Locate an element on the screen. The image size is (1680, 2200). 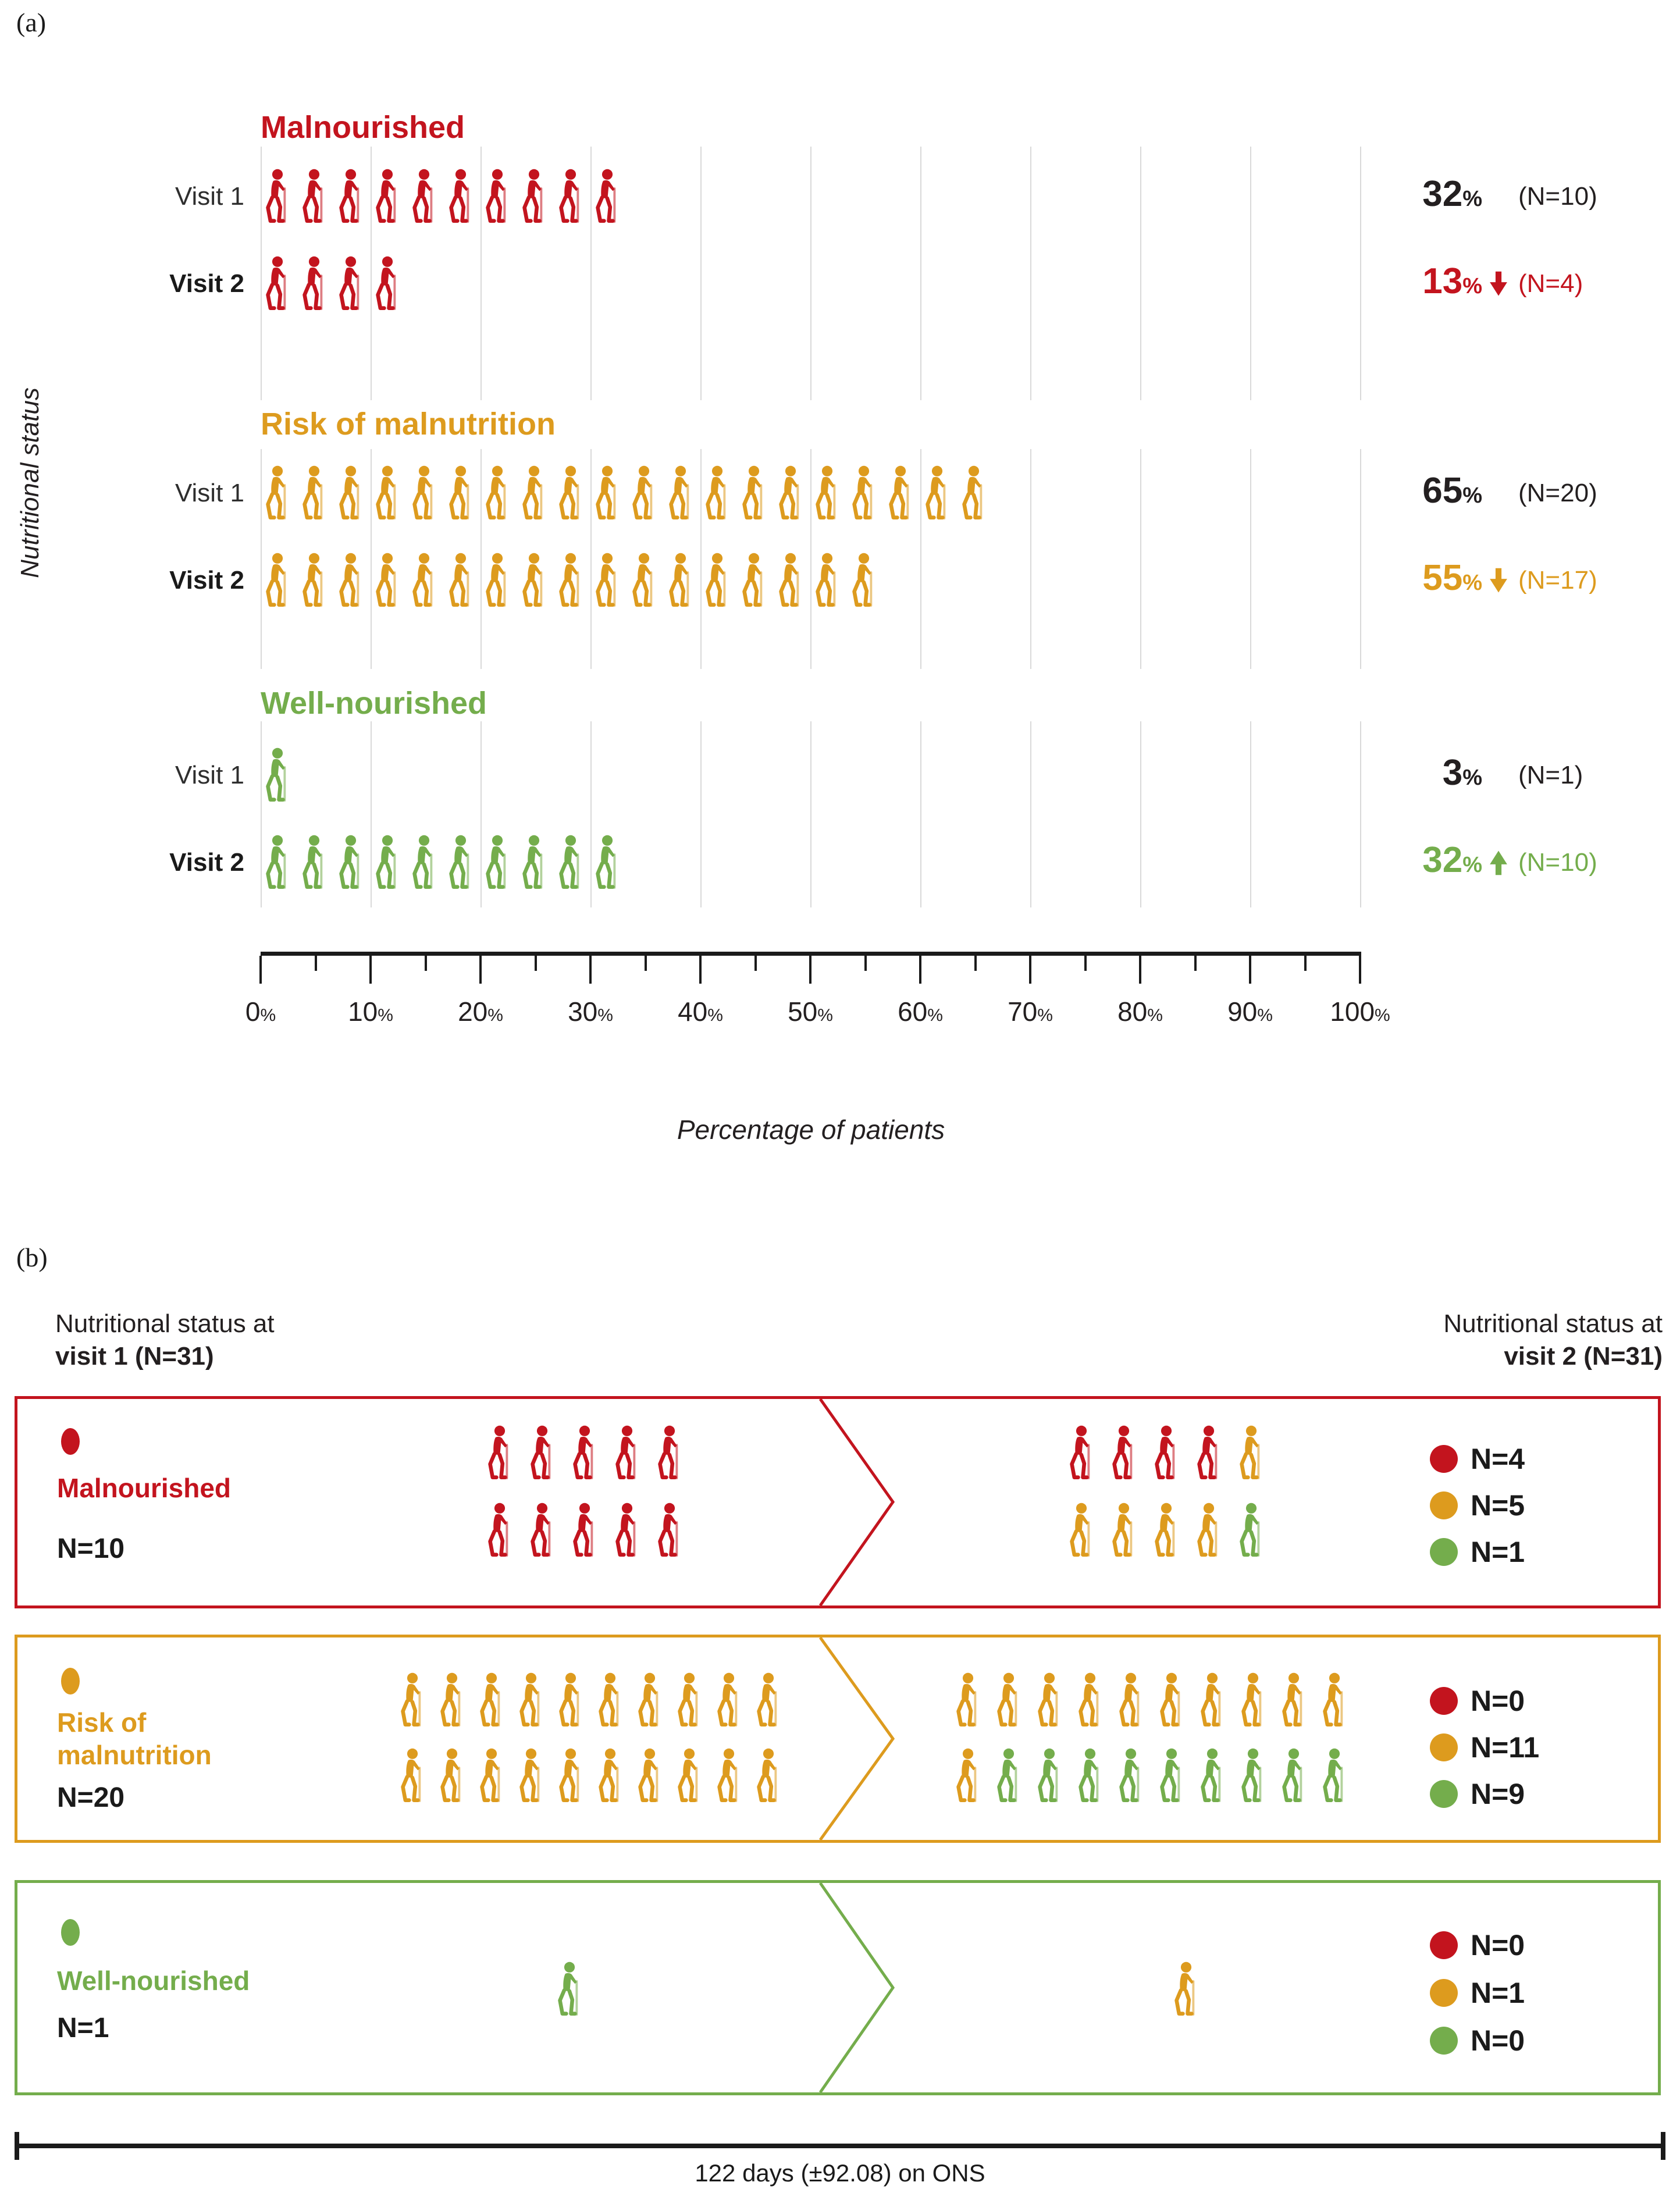
row-marker-dot is located at coordinates (70, 1681).